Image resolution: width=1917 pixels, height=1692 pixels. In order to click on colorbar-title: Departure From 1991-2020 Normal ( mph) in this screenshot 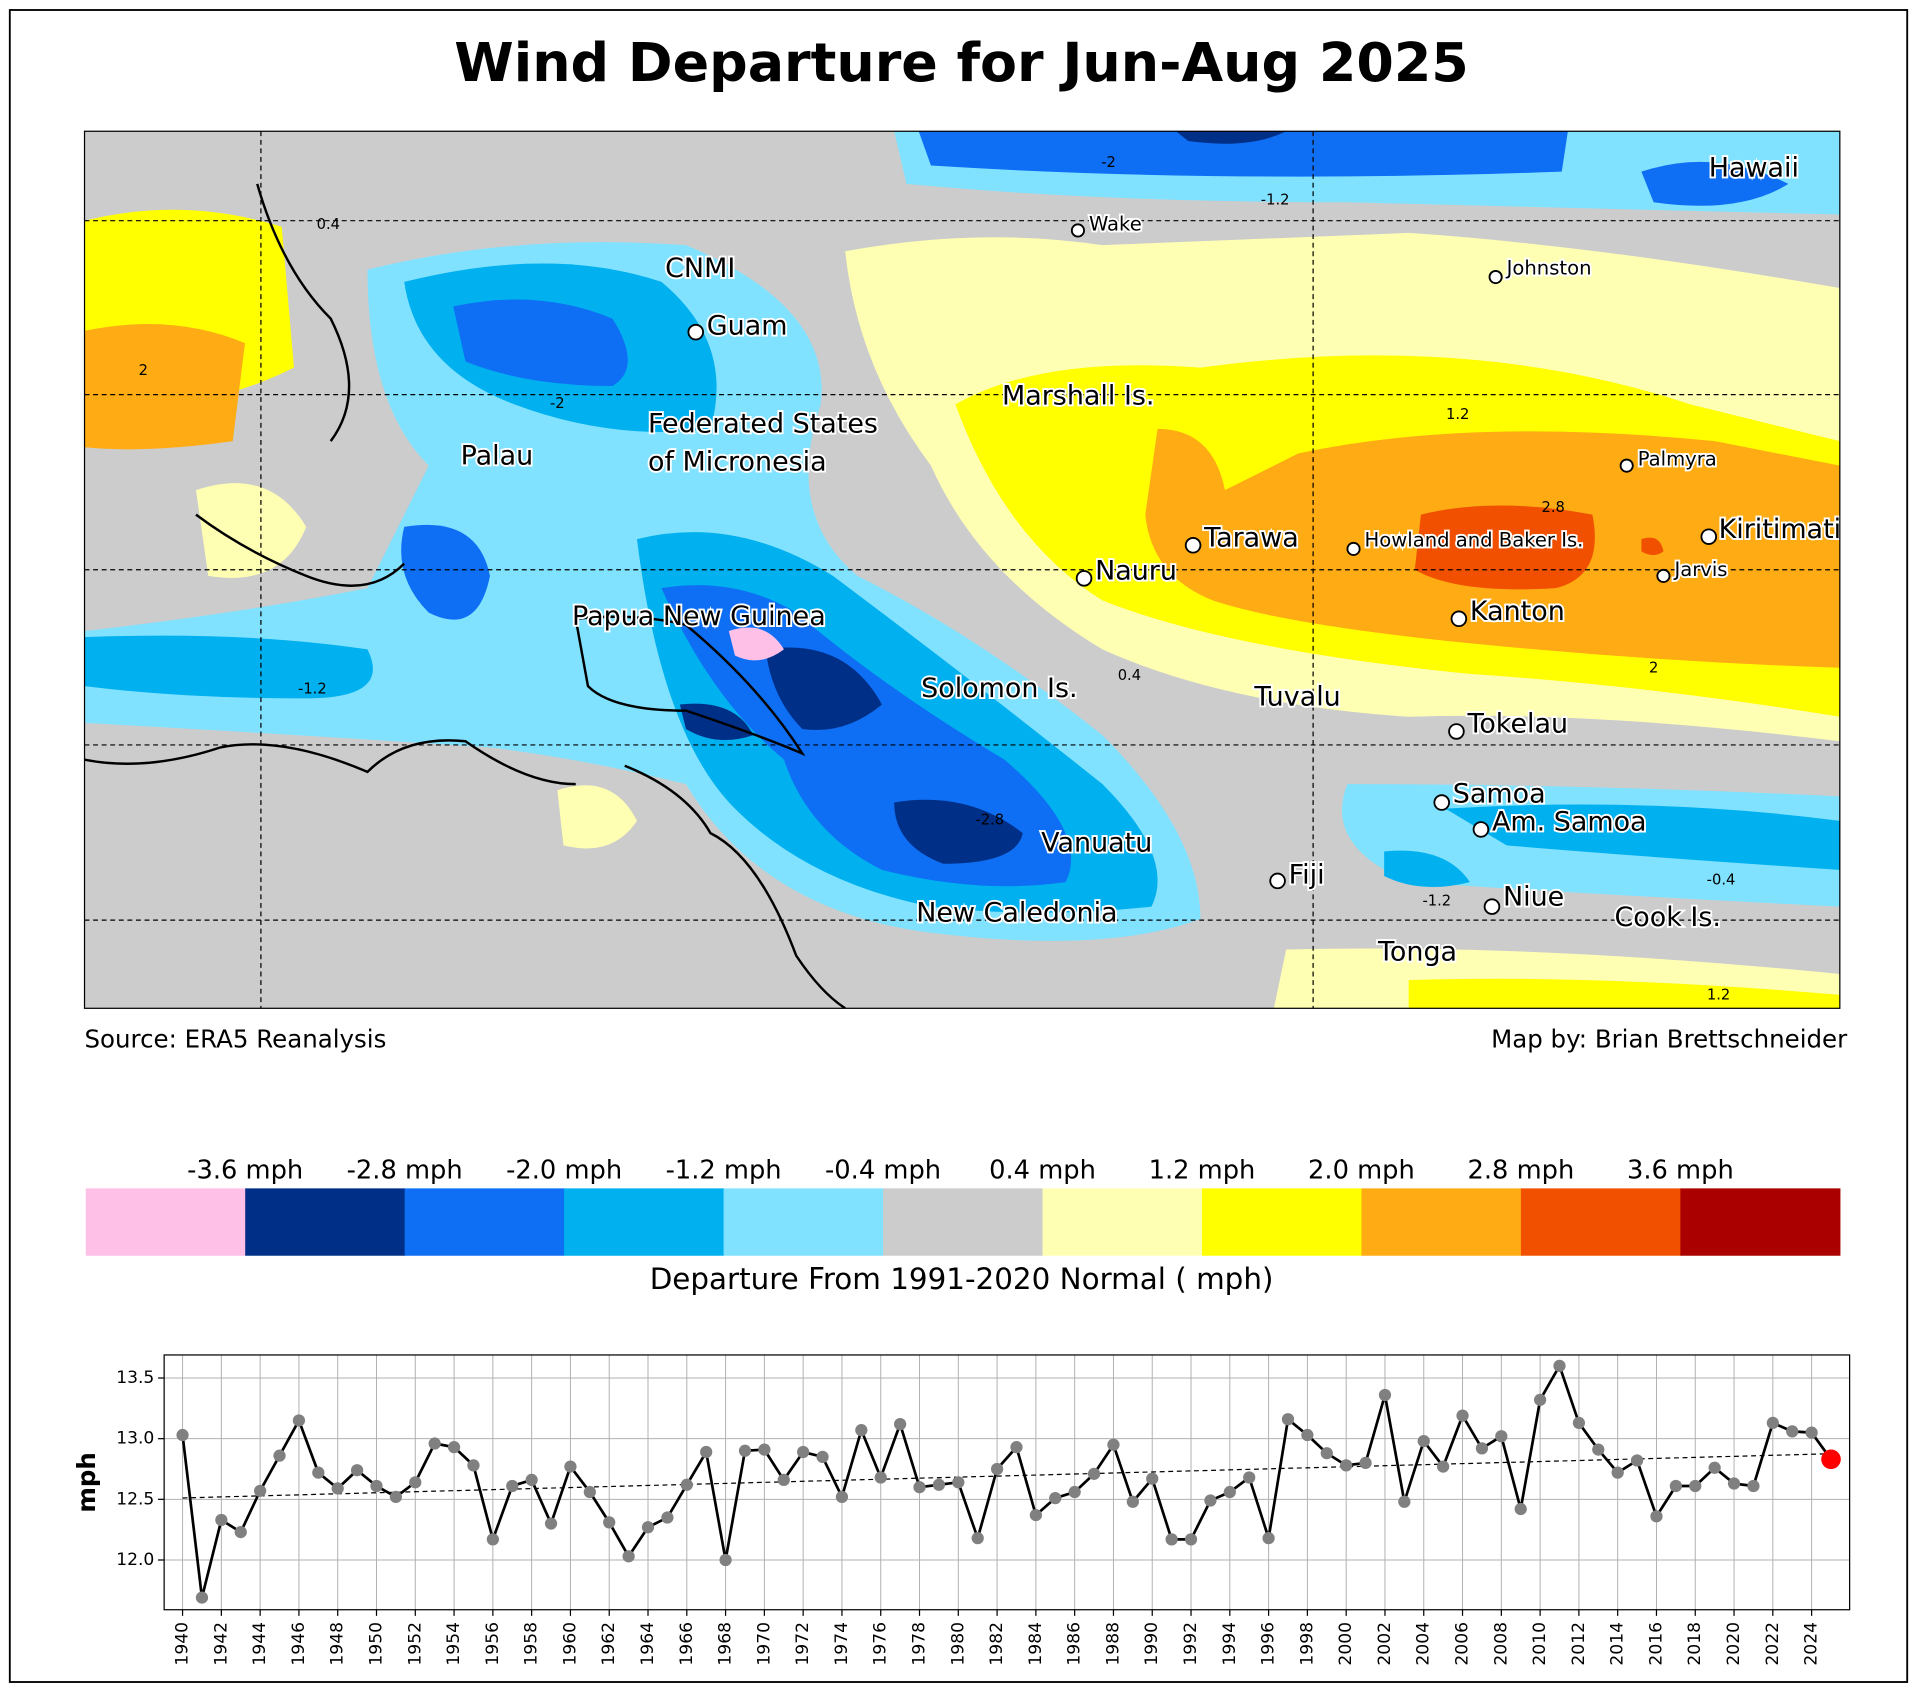, I will do `click(962, 1279)`.